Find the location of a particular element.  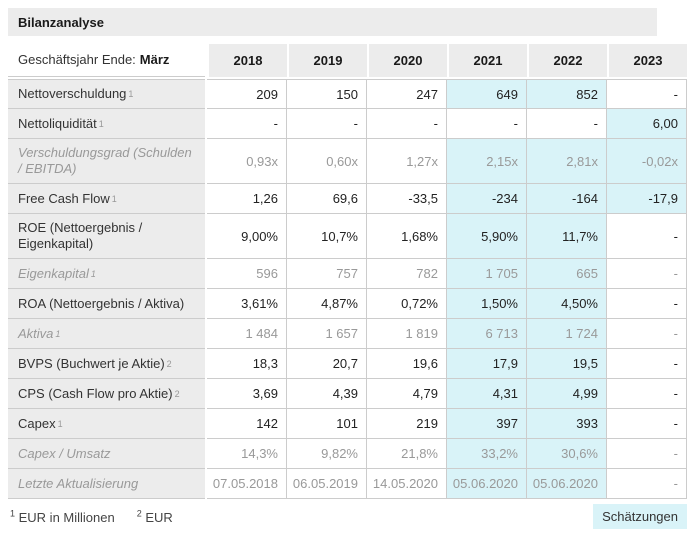

value-cell: 219 is located at coordinates (407, 424).